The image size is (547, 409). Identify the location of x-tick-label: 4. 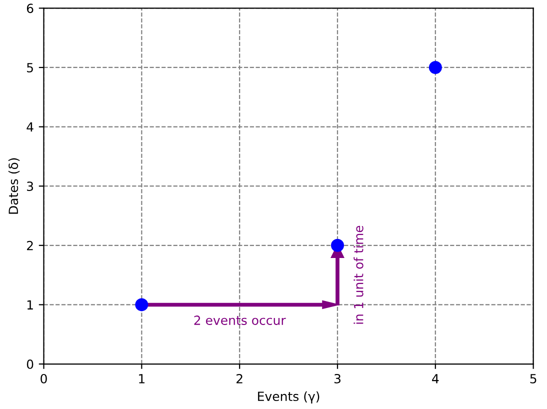
(435, 379).